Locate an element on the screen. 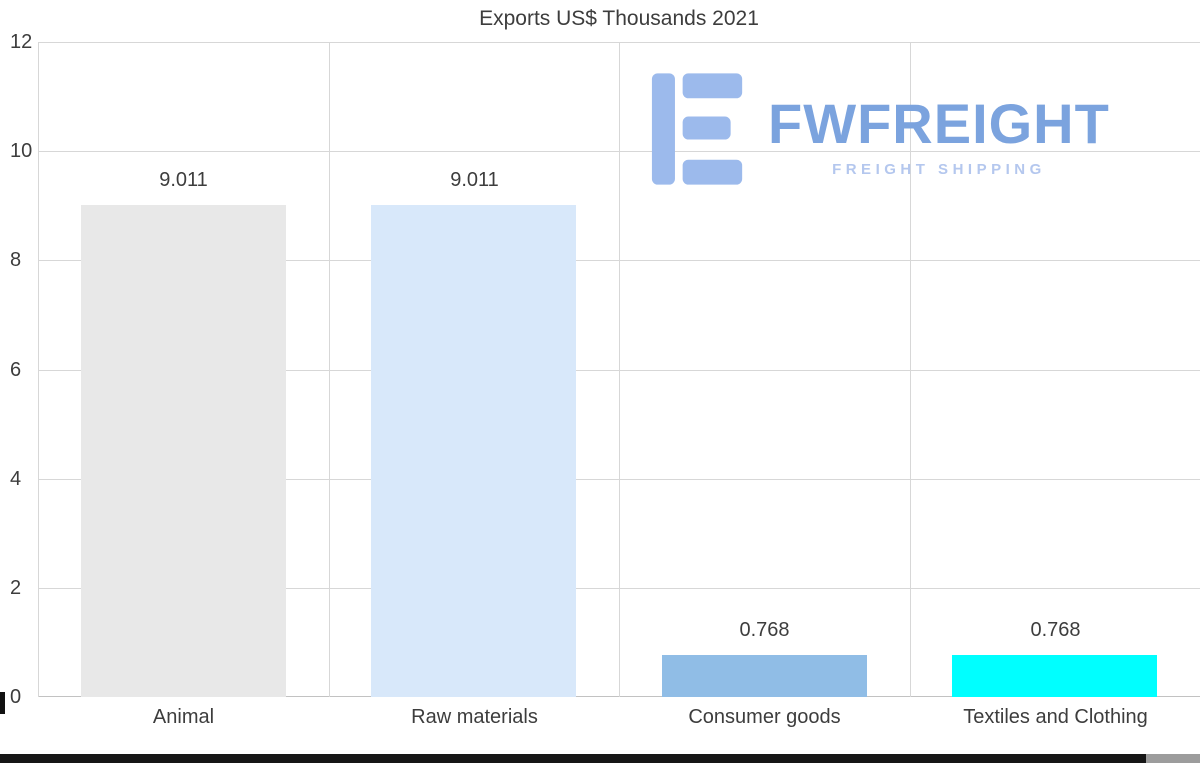 The width and height of the screenshot is (1200, 763). brand-tagline: FREIGHT SHIPPING is located at coordinates (939, 169).